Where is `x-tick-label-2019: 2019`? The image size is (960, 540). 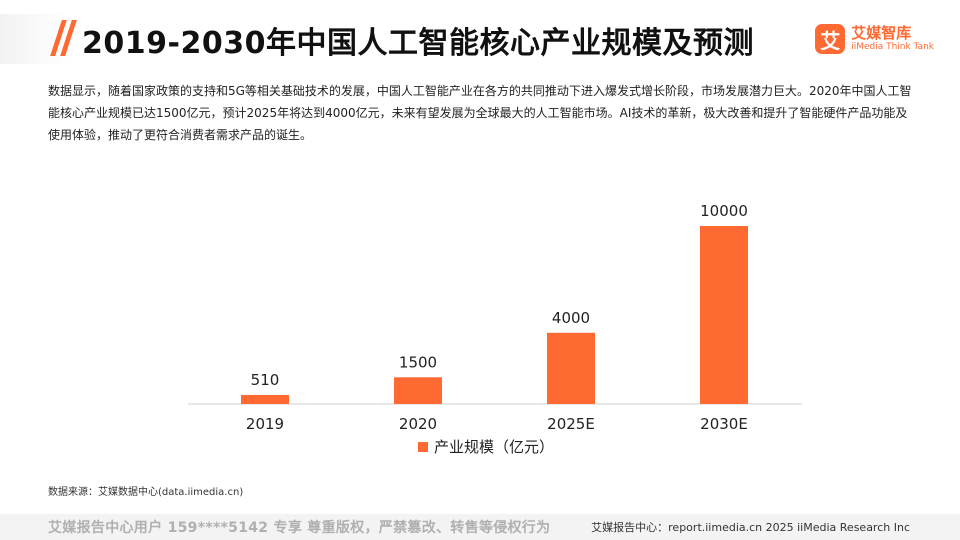 x-tick-label-2019: 2019 is located at coordinates (265, 422).